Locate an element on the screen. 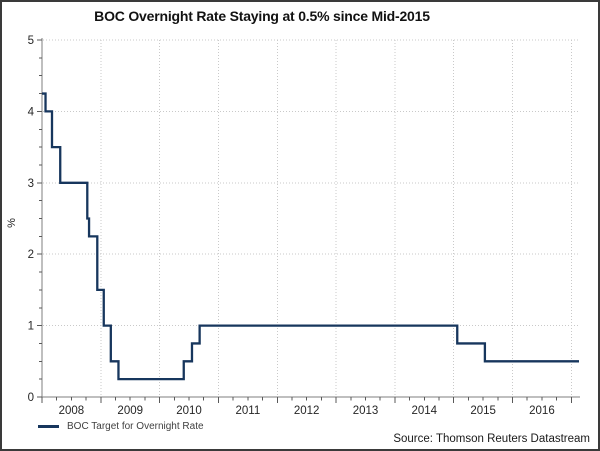 This screenshot has width=600, height=451. y-tick-label: 0 is located at coordinates (31, 398).